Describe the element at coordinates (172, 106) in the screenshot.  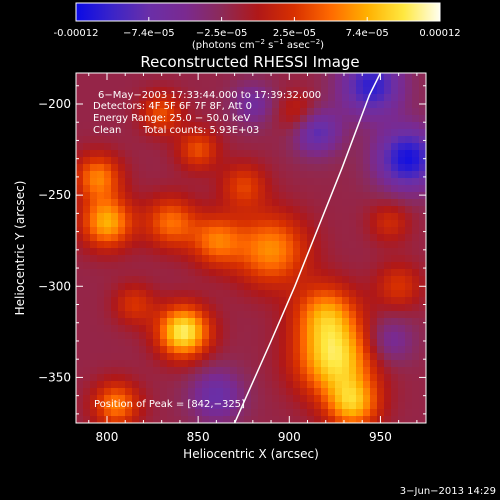
I see `annotation-detectors: Detectors: 4F 5F 6F 7F 8F, Att 0` at that location.